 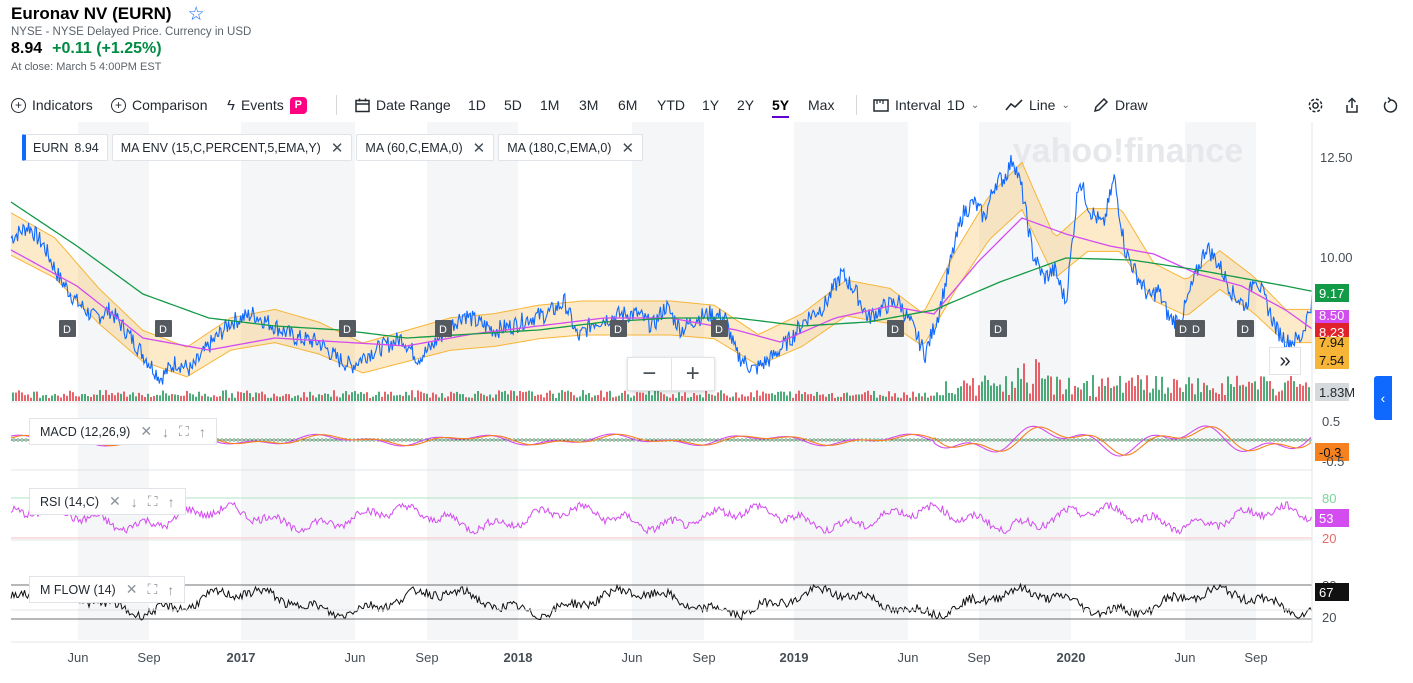 What do you see at coordinates (589, 105) in the screenshot?
I see `range-3m: 3M` at bounding box center [589, 105].